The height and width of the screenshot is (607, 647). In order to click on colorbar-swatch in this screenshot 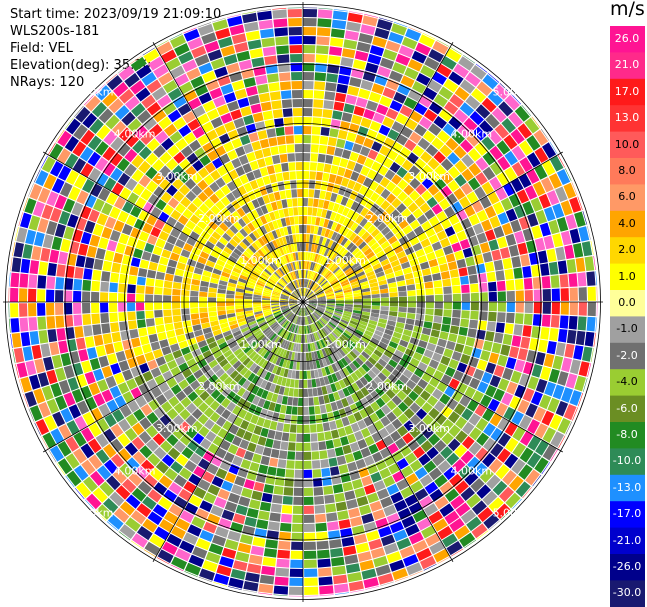, I will do `click(627, 198)`.